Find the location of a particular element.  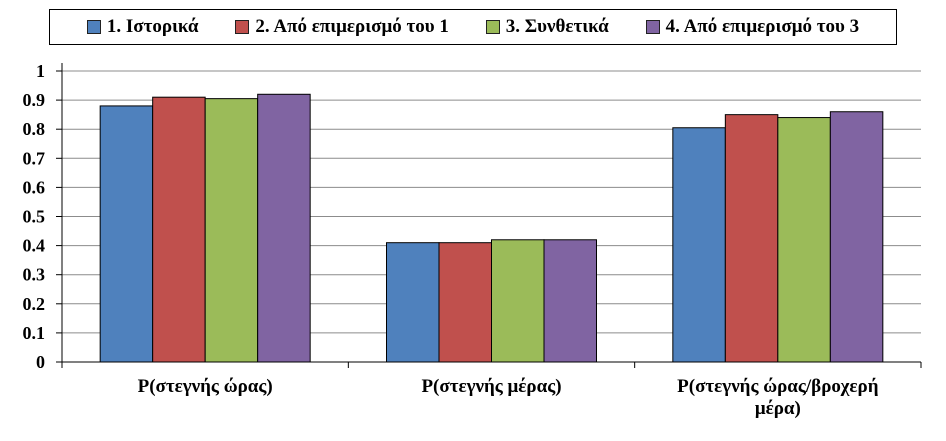

y-tick-label: 0.2 is located at coordinates (34, 304).